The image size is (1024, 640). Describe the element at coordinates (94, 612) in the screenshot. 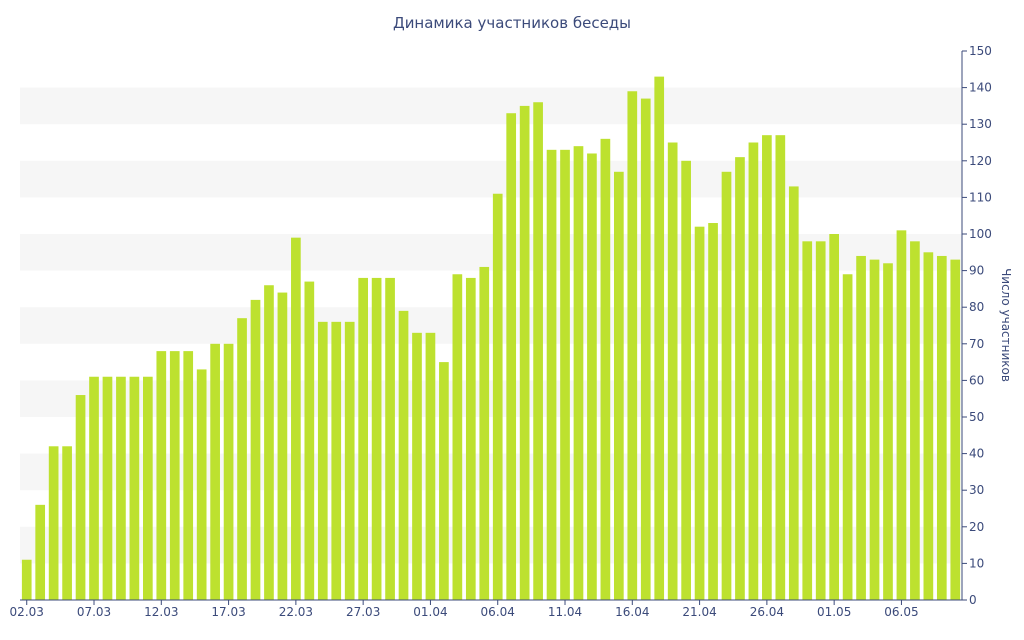

I see `x-tick-label: 07.03` at that location.